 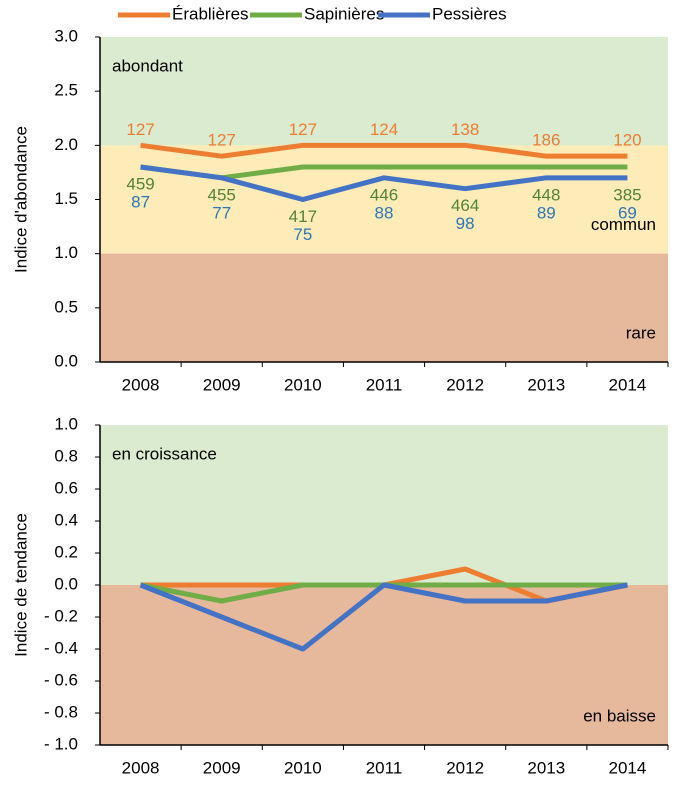 What do you see at coordinates (623, 224) in the screenshot?
I see `zone-label: commun` at bounding box center [623, 224].